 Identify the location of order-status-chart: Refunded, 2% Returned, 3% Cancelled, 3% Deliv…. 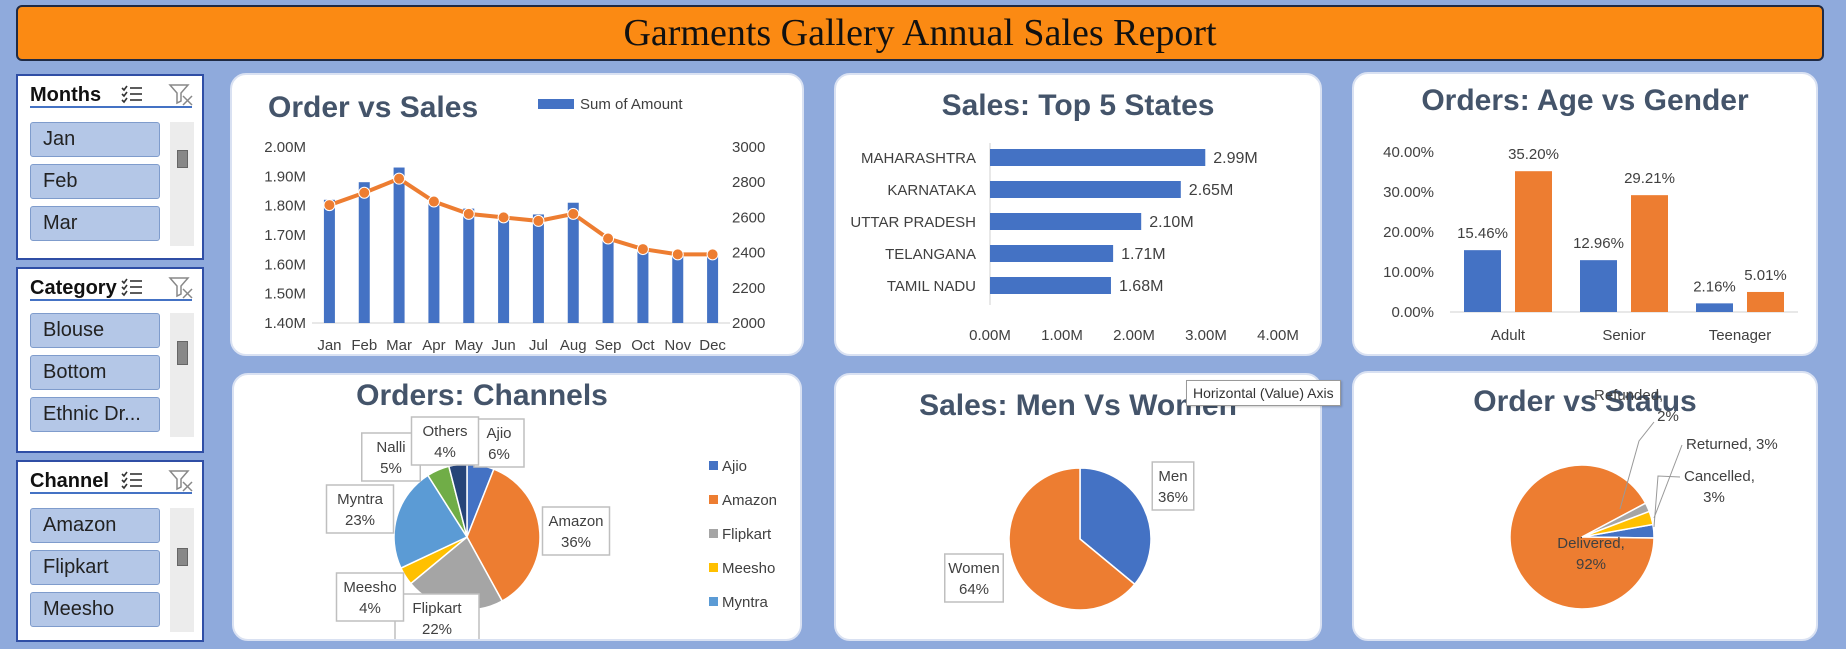
(1586, 507).